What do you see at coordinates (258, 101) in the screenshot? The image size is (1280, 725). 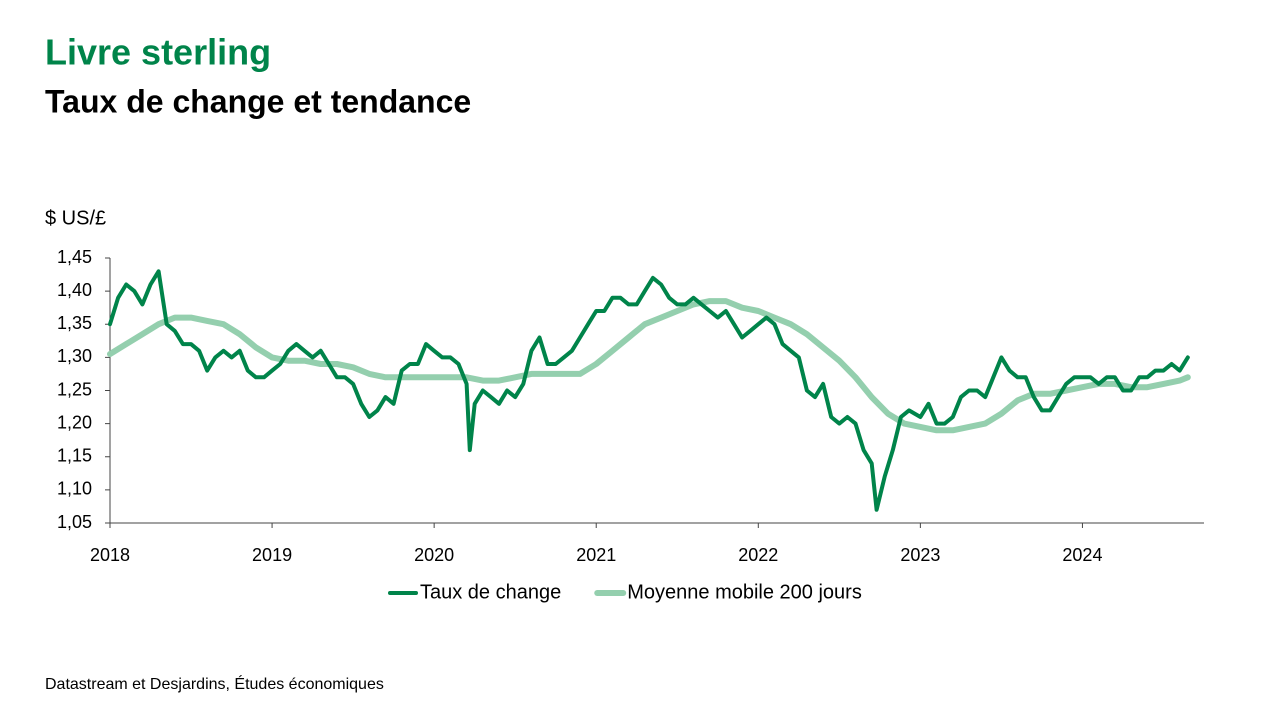 I see `subtitle: Taux de change et tendance` at bounding box center [258, 101].